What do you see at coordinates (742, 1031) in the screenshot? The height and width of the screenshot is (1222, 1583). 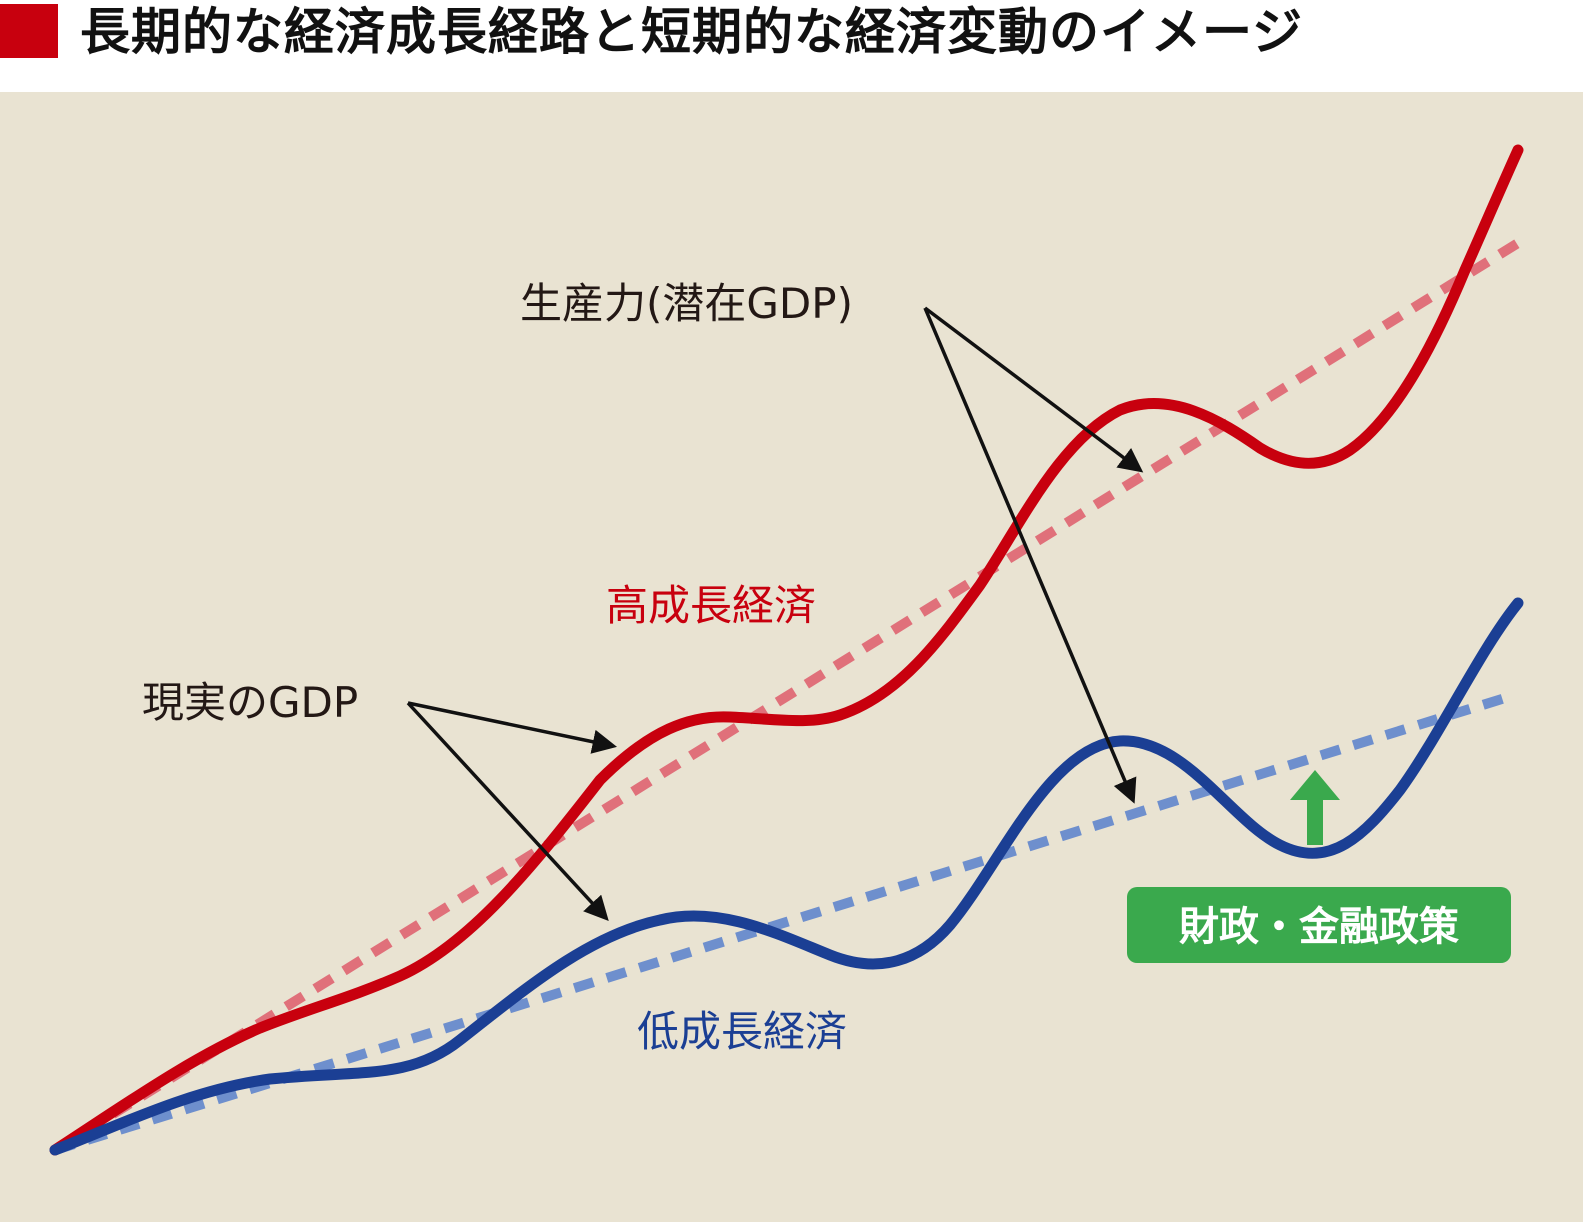 I see `low-growth-label: 低成長経済` at bounding box center [742, 1031].